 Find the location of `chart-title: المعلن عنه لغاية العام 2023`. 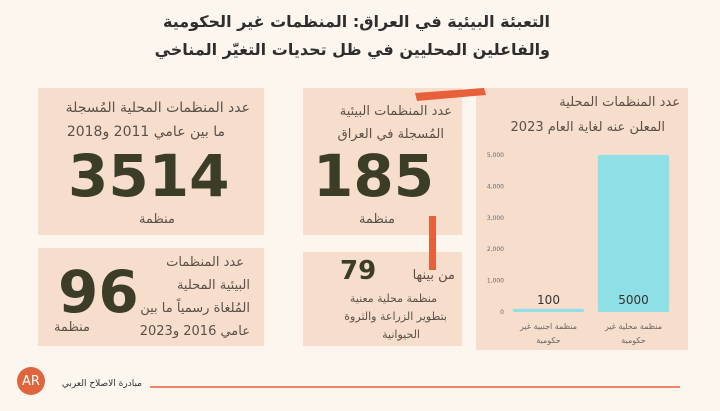

chart-title: المعلن عنه لغاية العام 2023 is located at coordinates (587, 127).